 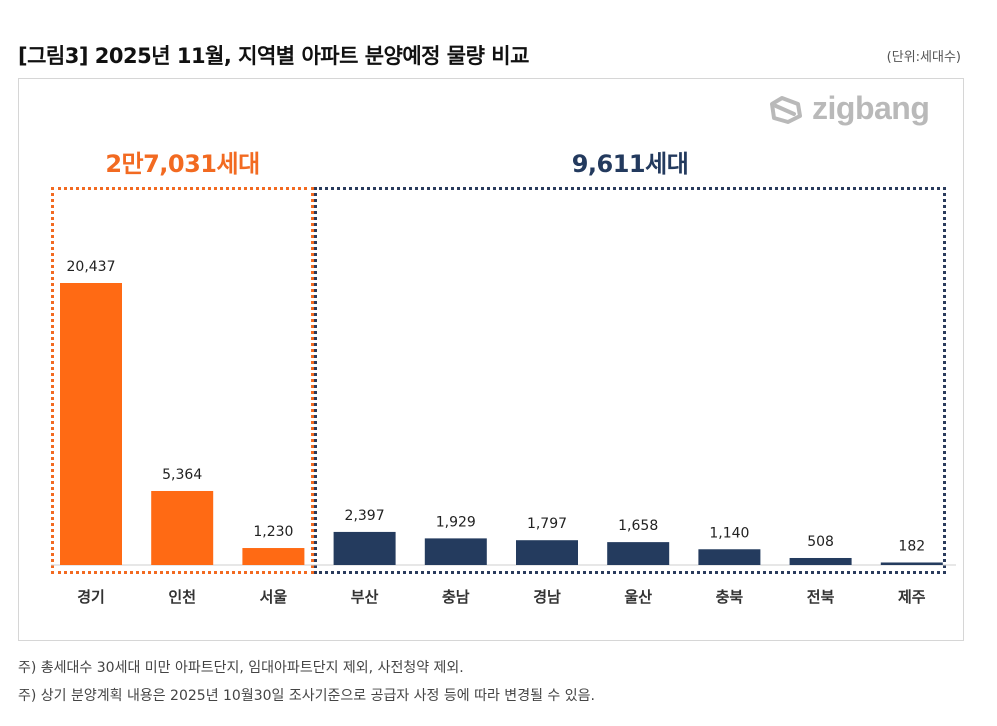 I want to click on data-label-울산: 1,658, so click(x=638, y=526).